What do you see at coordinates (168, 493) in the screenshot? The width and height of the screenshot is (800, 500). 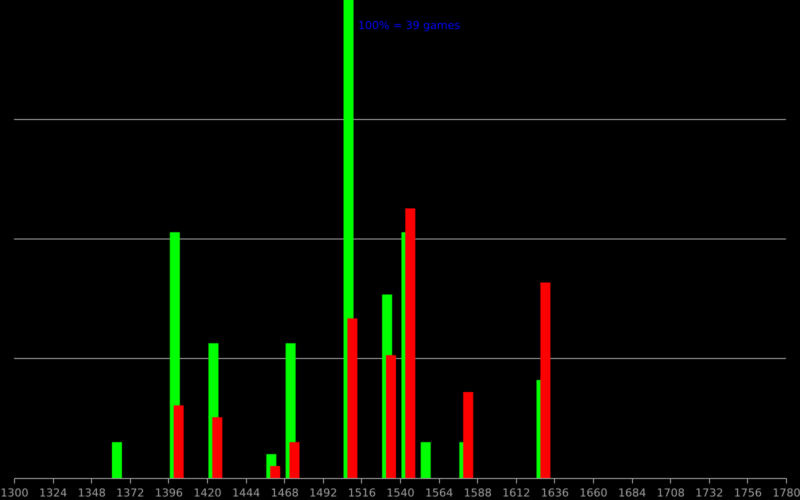 I see `x-tick-label: 1396` at bounding box center [168, 493].